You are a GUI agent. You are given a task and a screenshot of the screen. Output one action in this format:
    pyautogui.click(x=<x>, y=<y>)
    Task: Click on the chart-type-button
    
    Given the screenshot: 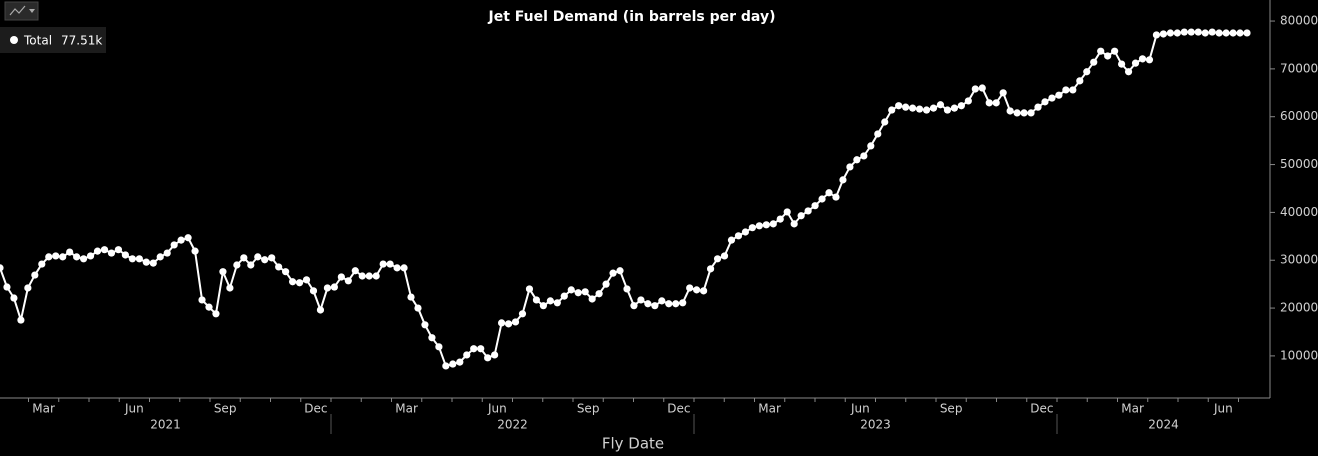 What is the action you would take?
    pyautogui.click(x=21, y=11)
    